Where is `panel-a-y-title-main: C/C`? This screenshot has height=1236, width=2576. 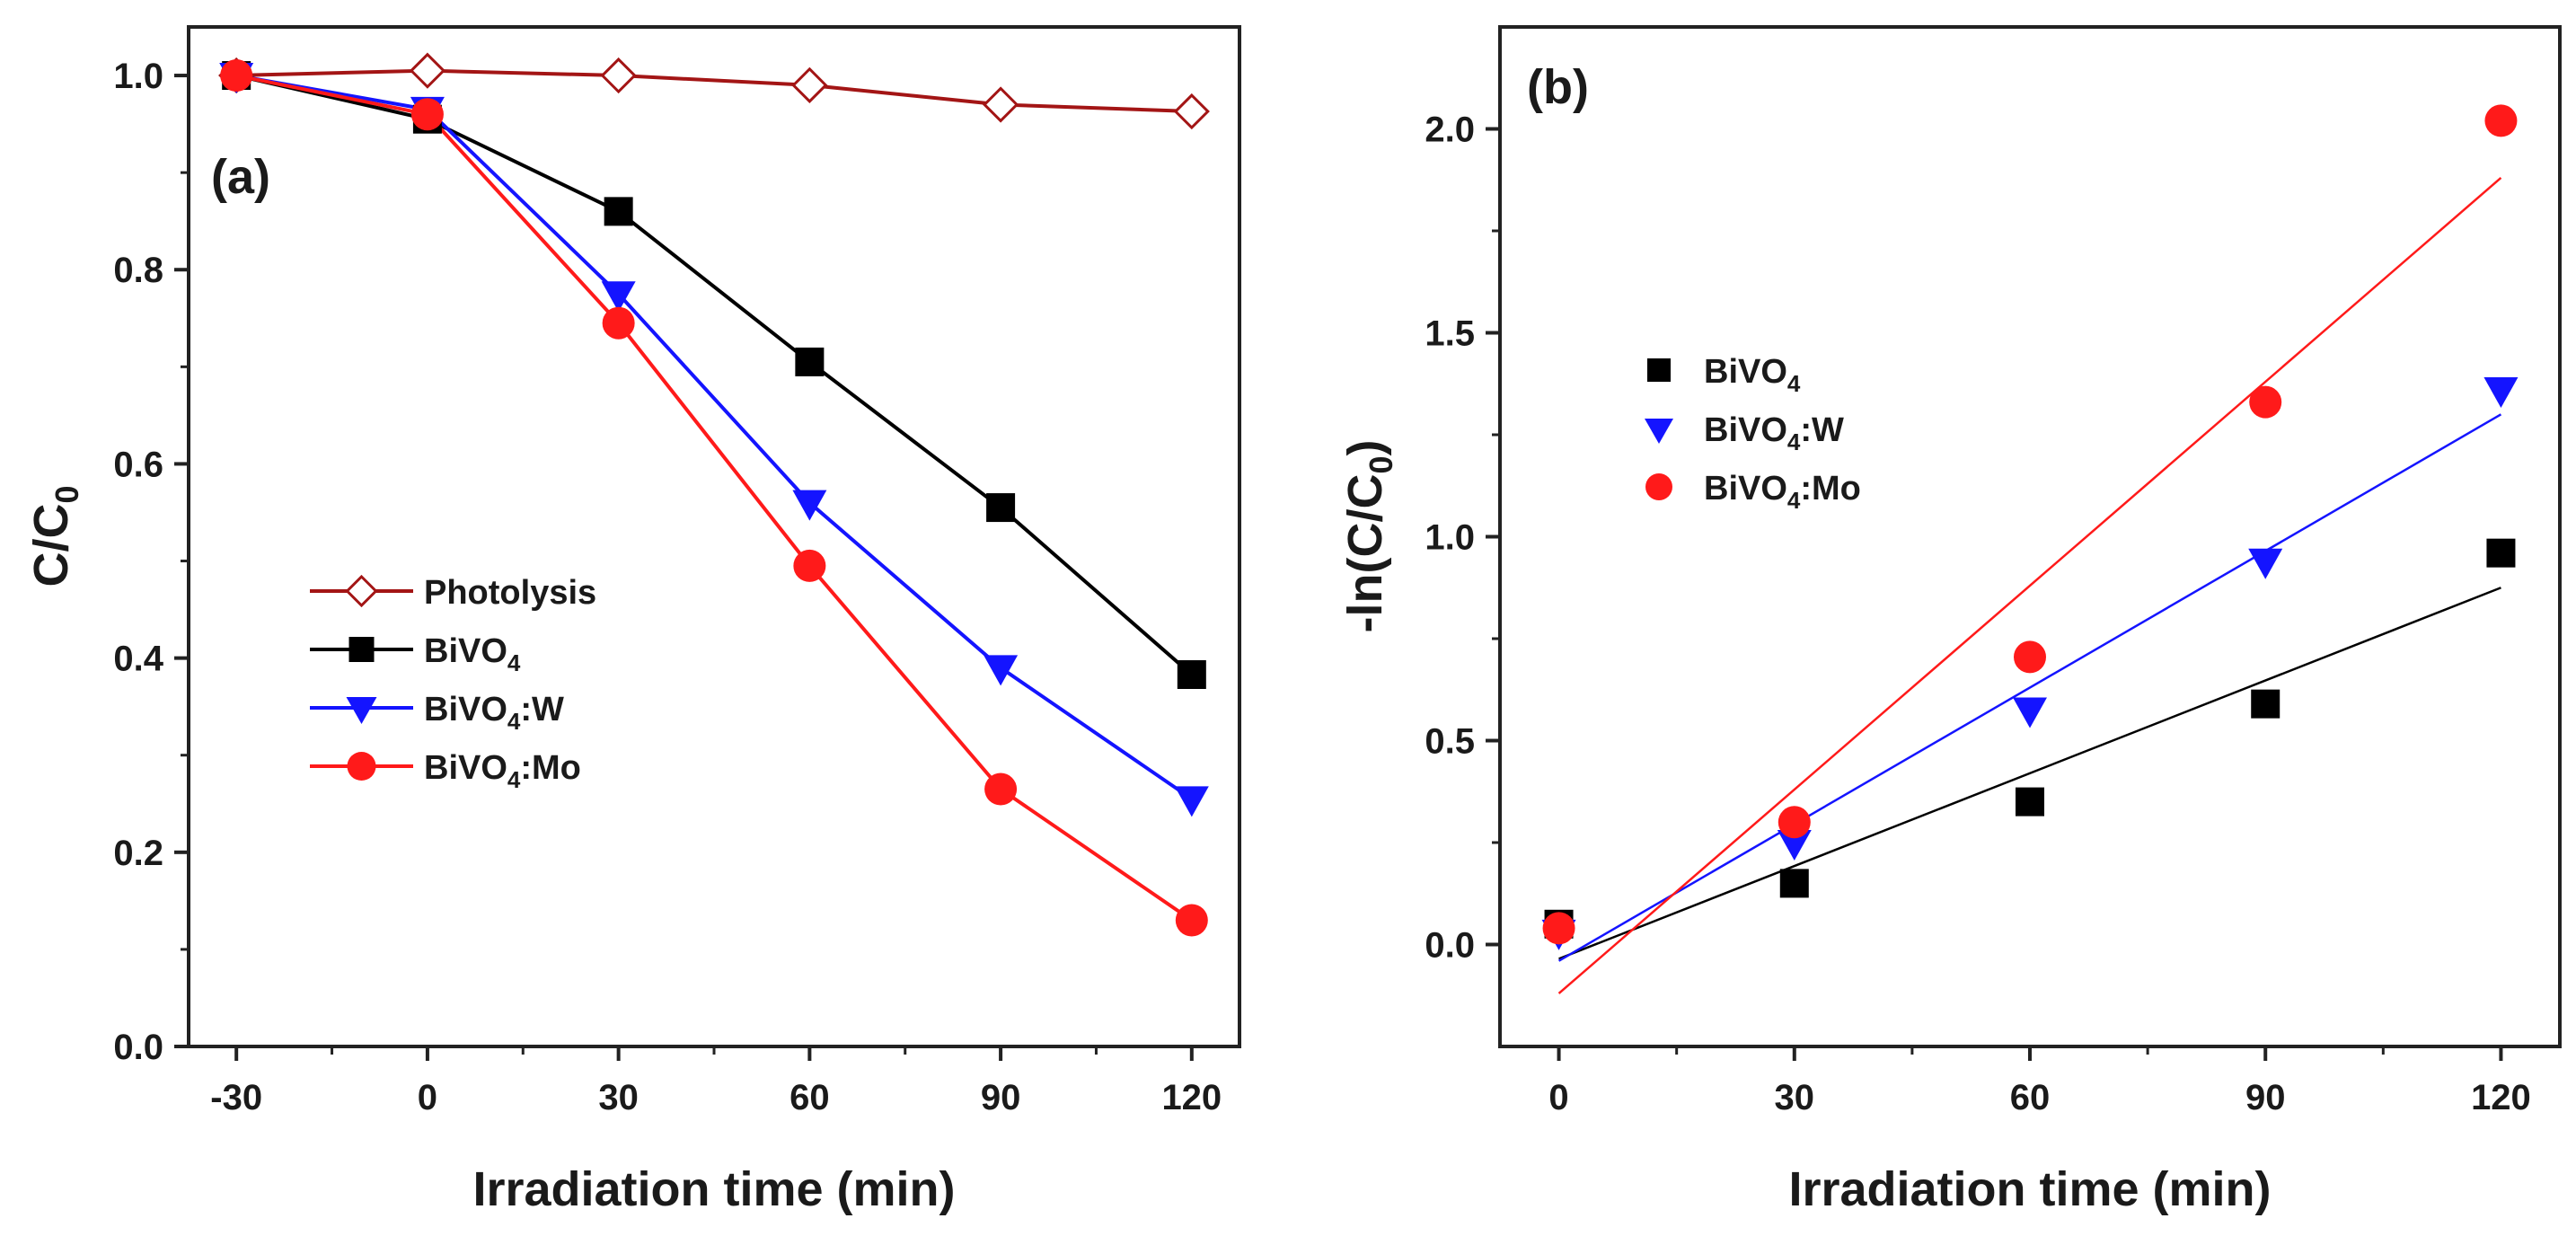
panel-a-y-title-main: C/C is located at coordinates (51, 546).